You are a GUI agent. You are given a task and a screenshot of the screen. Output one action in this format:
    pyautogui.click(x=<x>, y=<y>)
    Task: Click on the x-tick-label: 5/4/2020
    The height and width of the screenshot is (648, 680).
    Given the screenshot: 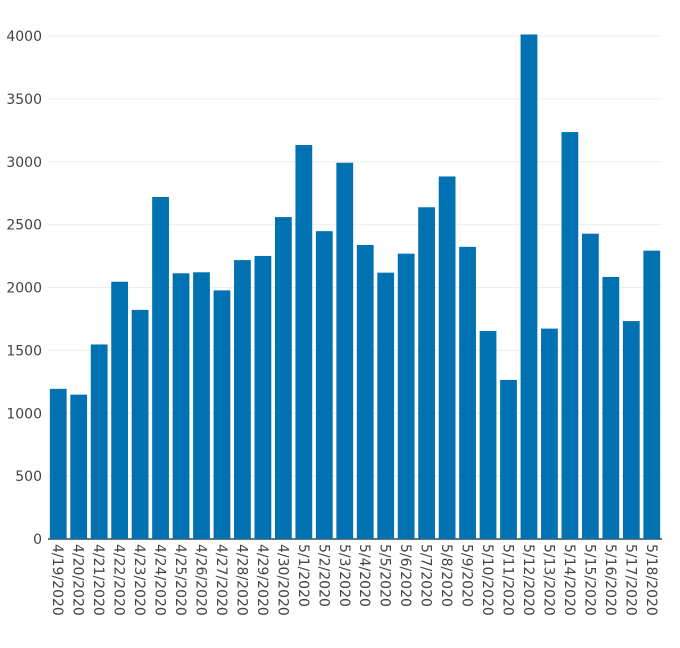 What is the action you would take?
    pyautogui.click(x=364, y=575)
    